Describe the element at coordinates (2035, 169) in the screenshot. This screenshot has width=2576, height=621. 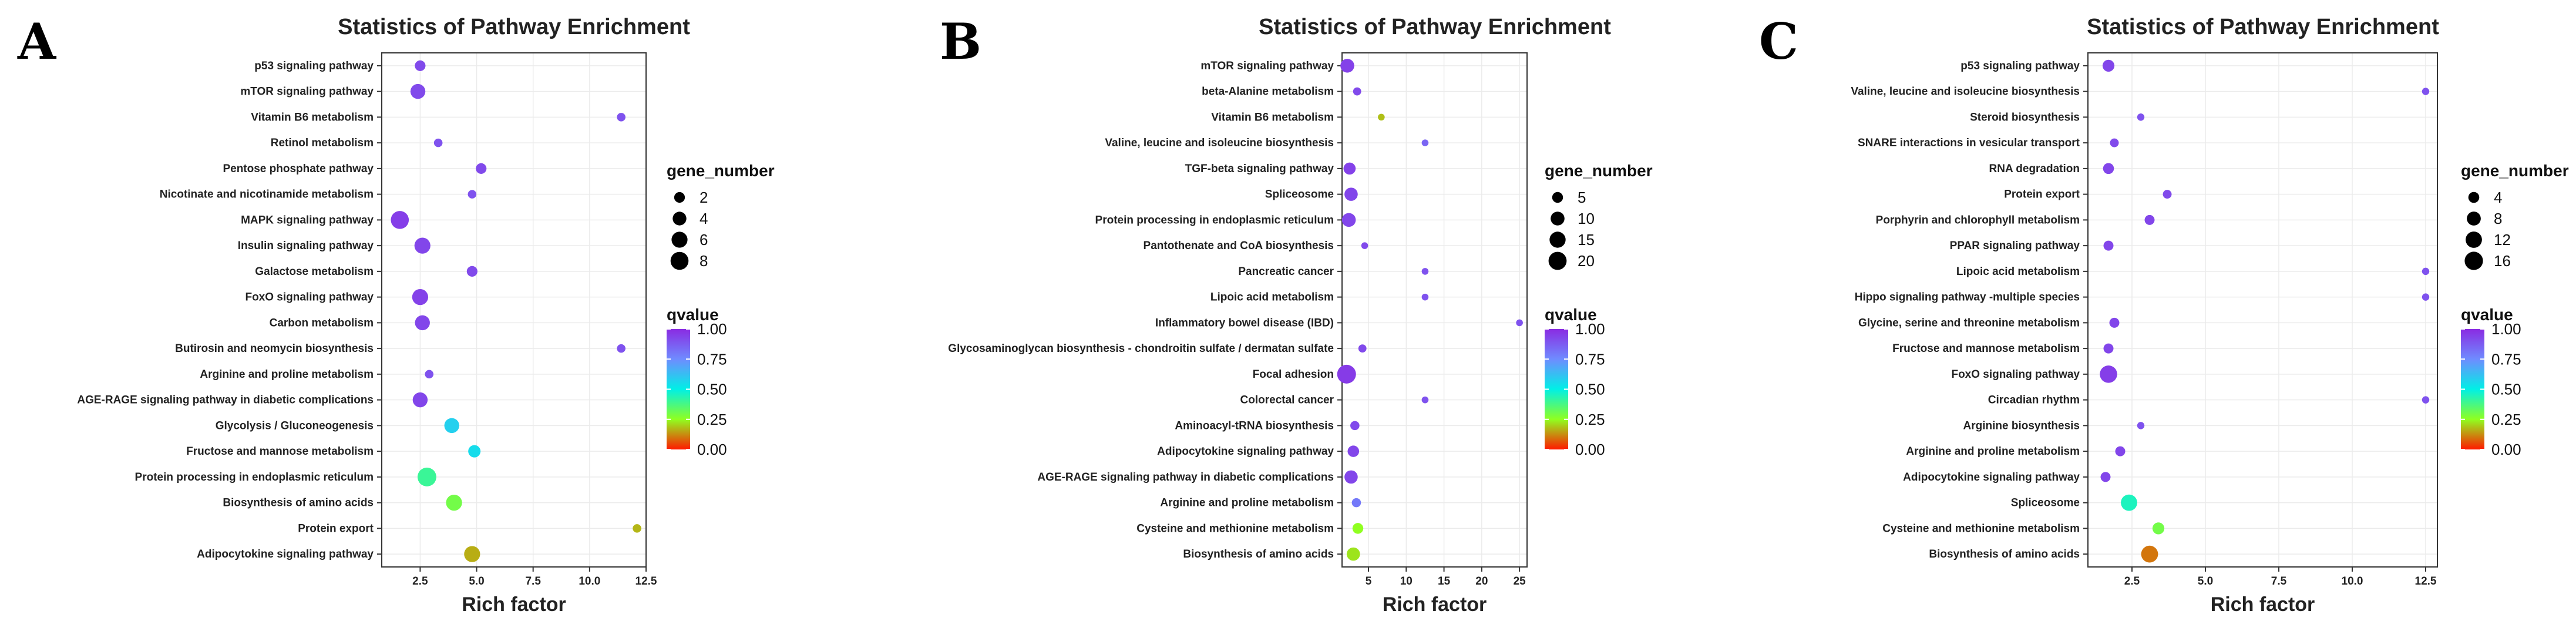
I see `y-tick-label: RNA degradation` at that location.